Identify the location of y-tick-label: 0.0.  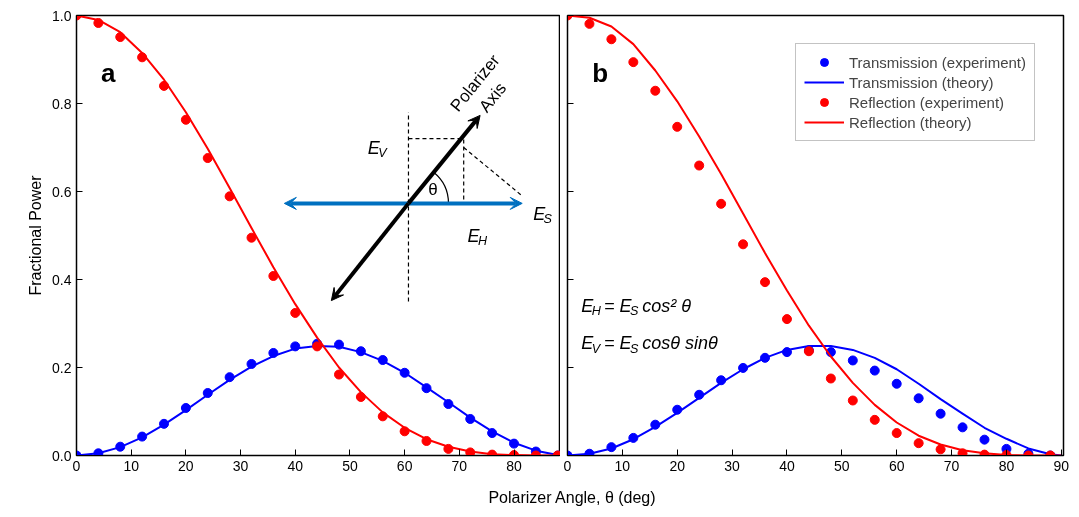
(62, 455).